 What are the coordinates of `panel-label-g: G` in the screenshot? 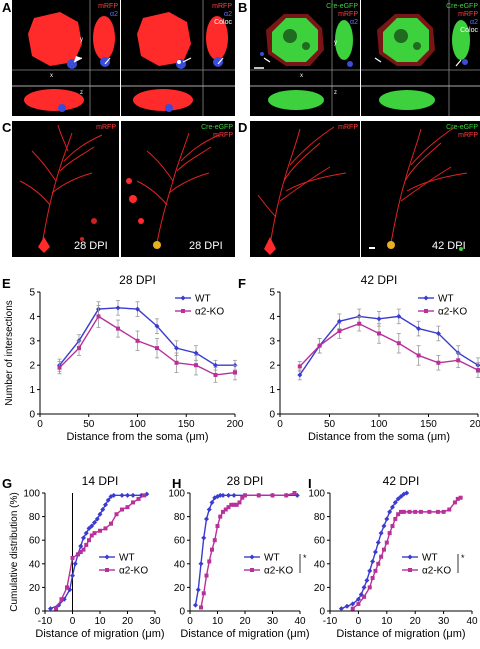 It's located at (7, 483).